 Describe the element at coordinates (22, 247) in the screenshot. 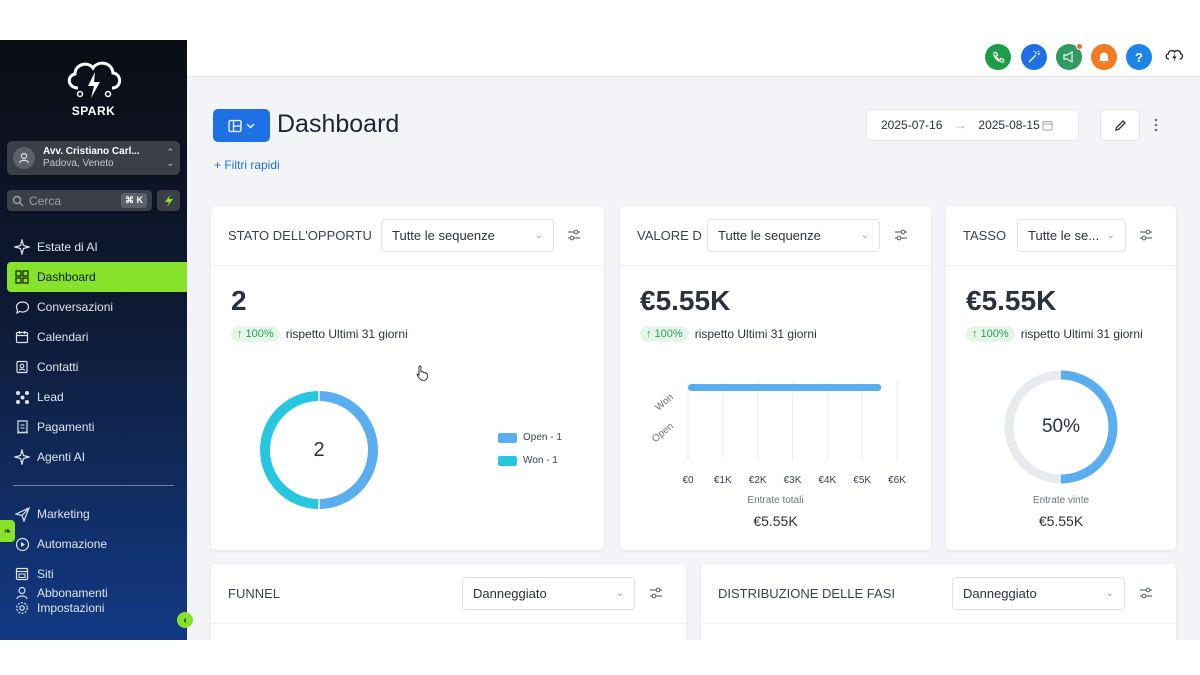

I see `sparkle-icon` at that location.